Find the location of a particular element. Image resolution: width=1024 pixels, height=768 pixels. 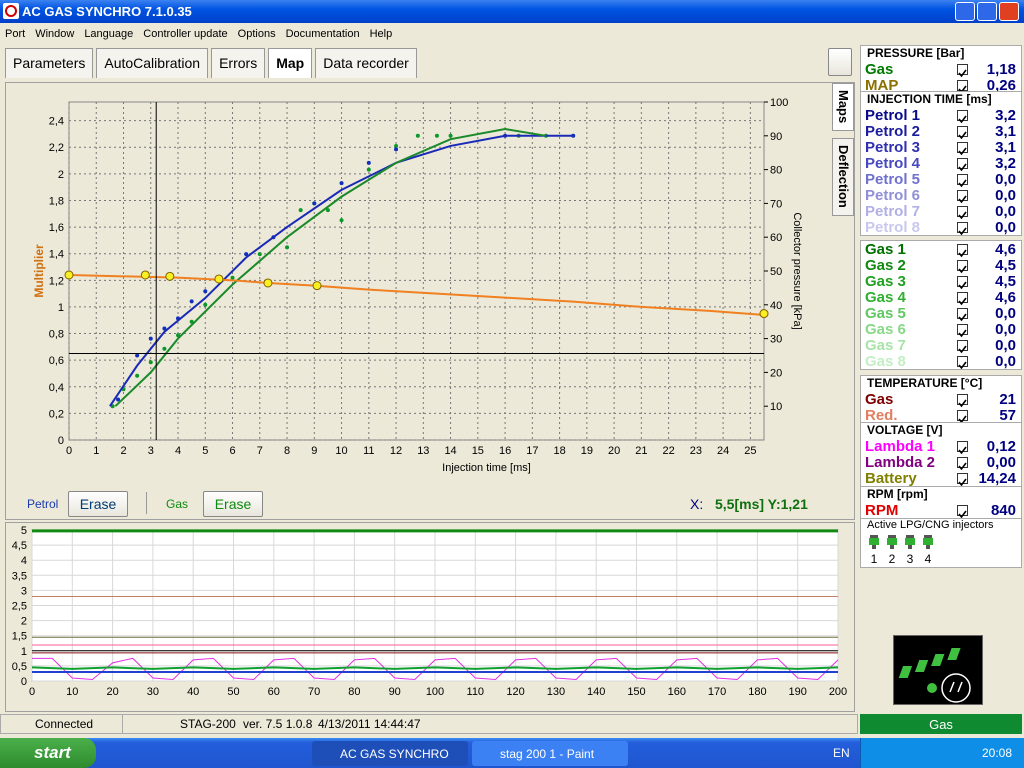

section-title: TEMPERATURE [°C] is located at coordinates (925, 383).